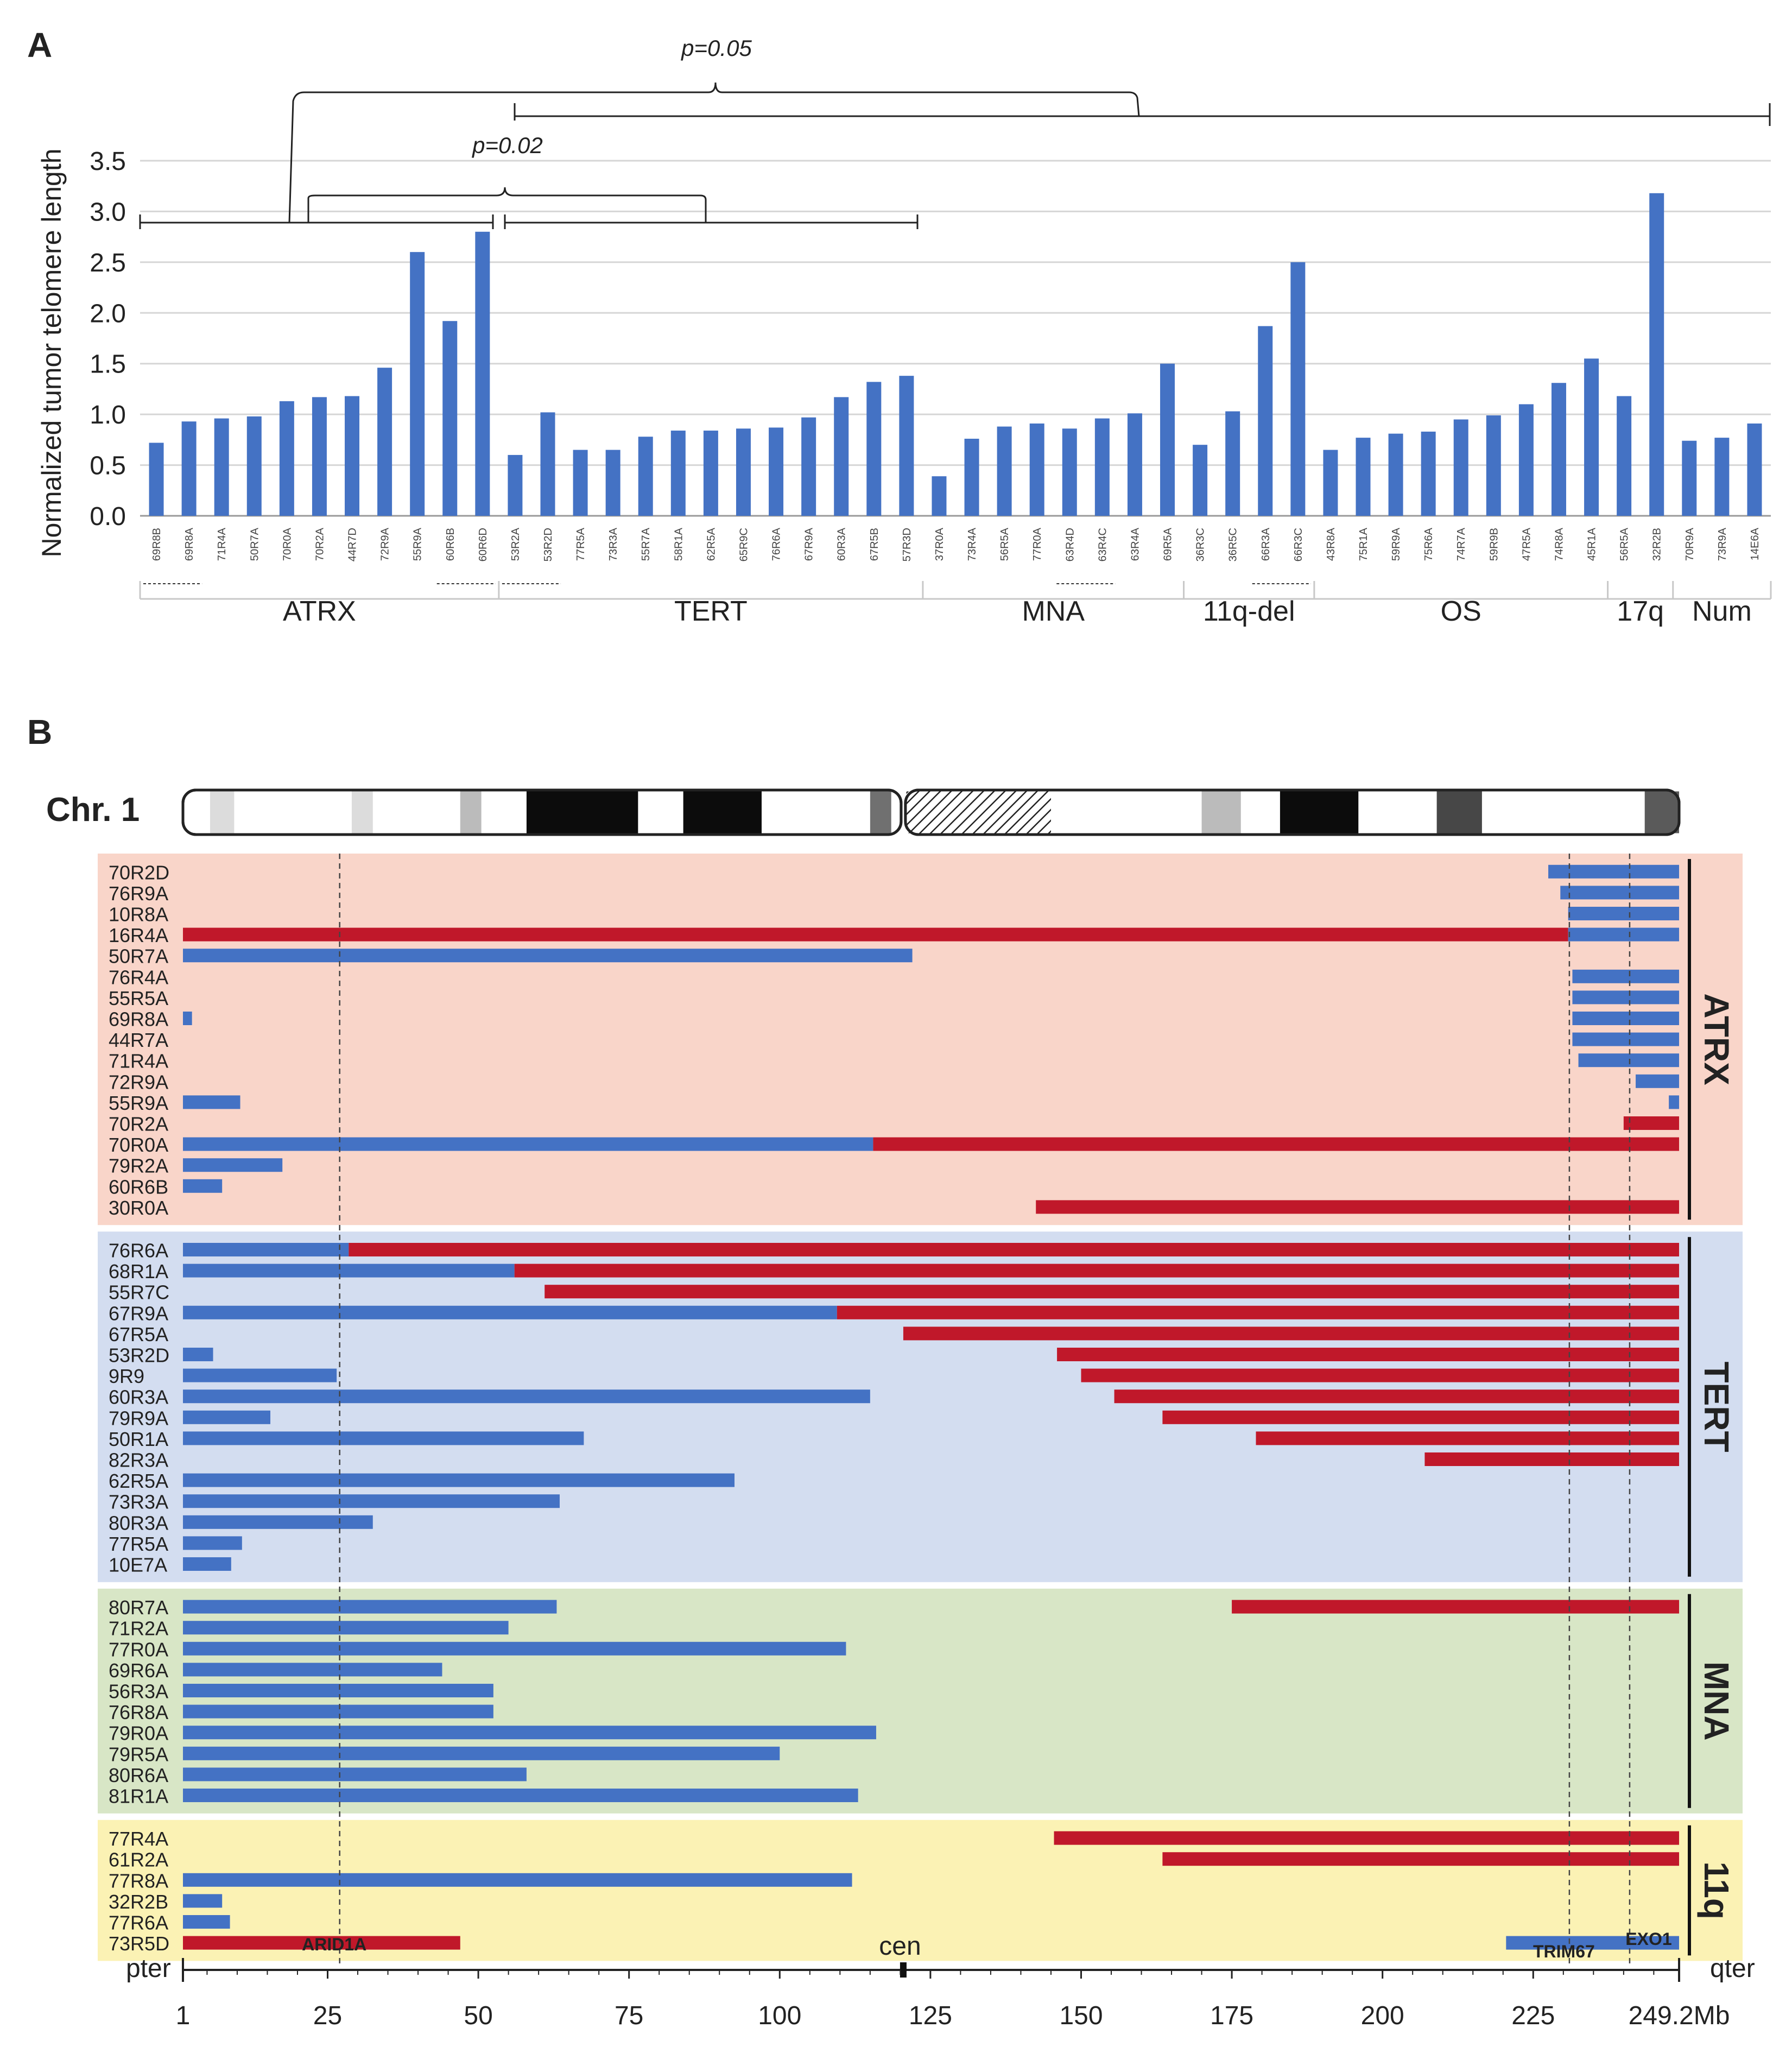 The height and width of the screenshot is (2053, 1792). Describe the element at coordinates (507, 205) in the screenshot. I see `bracket-p002` at that location.